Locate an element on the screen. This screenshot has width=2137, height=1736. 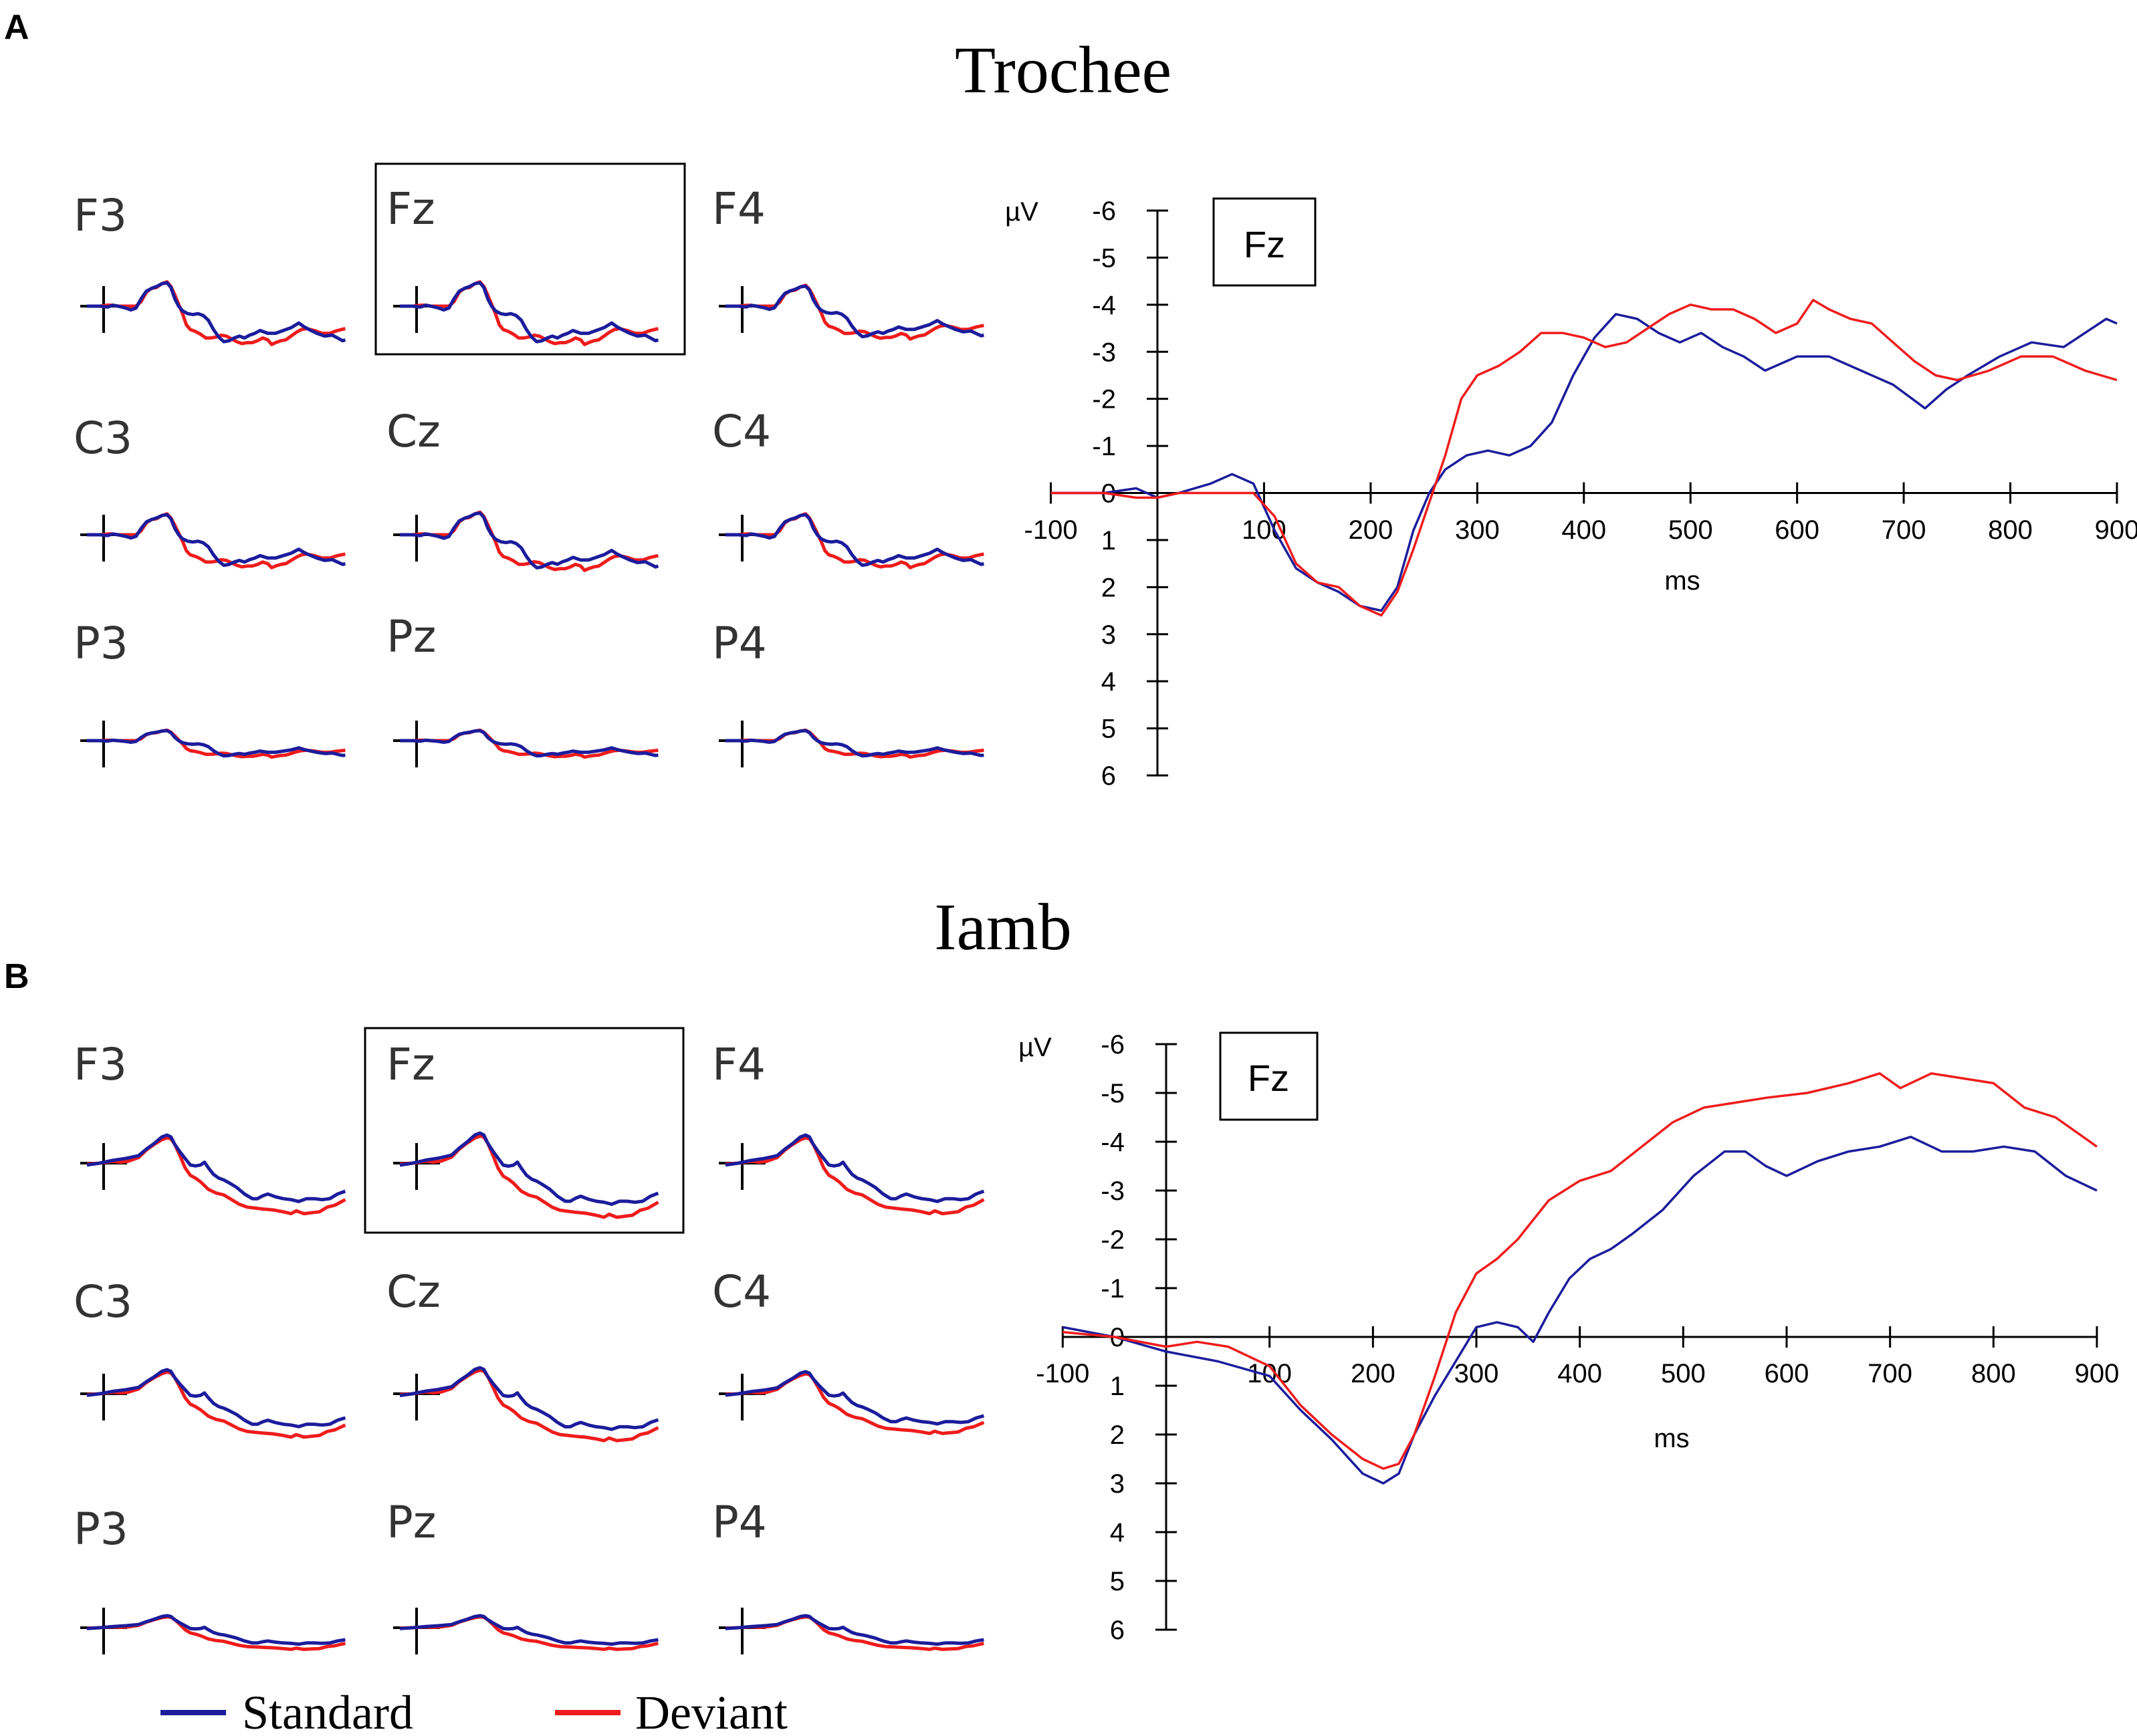
y-tick-label: 1 is located at coordinates (1117, 1386).